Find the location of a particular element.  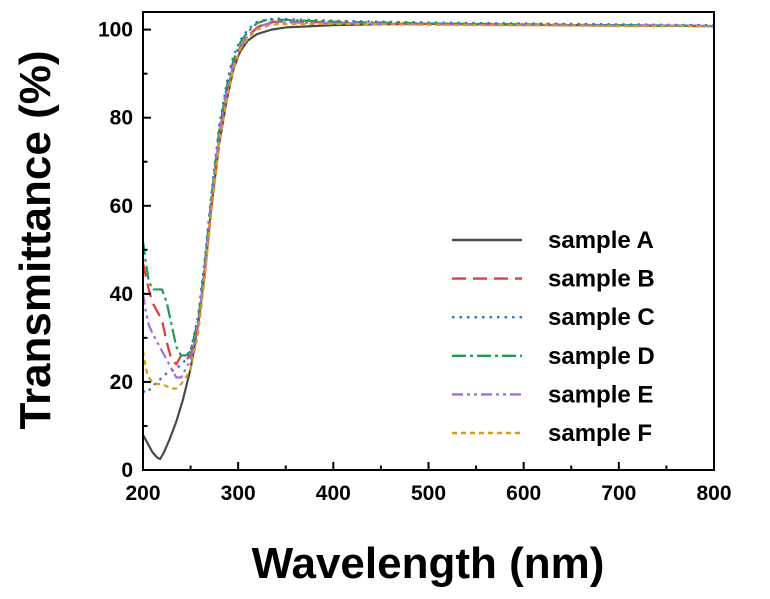

x-axis-ticks: 200 300 400 500 600 700 800 is located at coordinates (428, 483).